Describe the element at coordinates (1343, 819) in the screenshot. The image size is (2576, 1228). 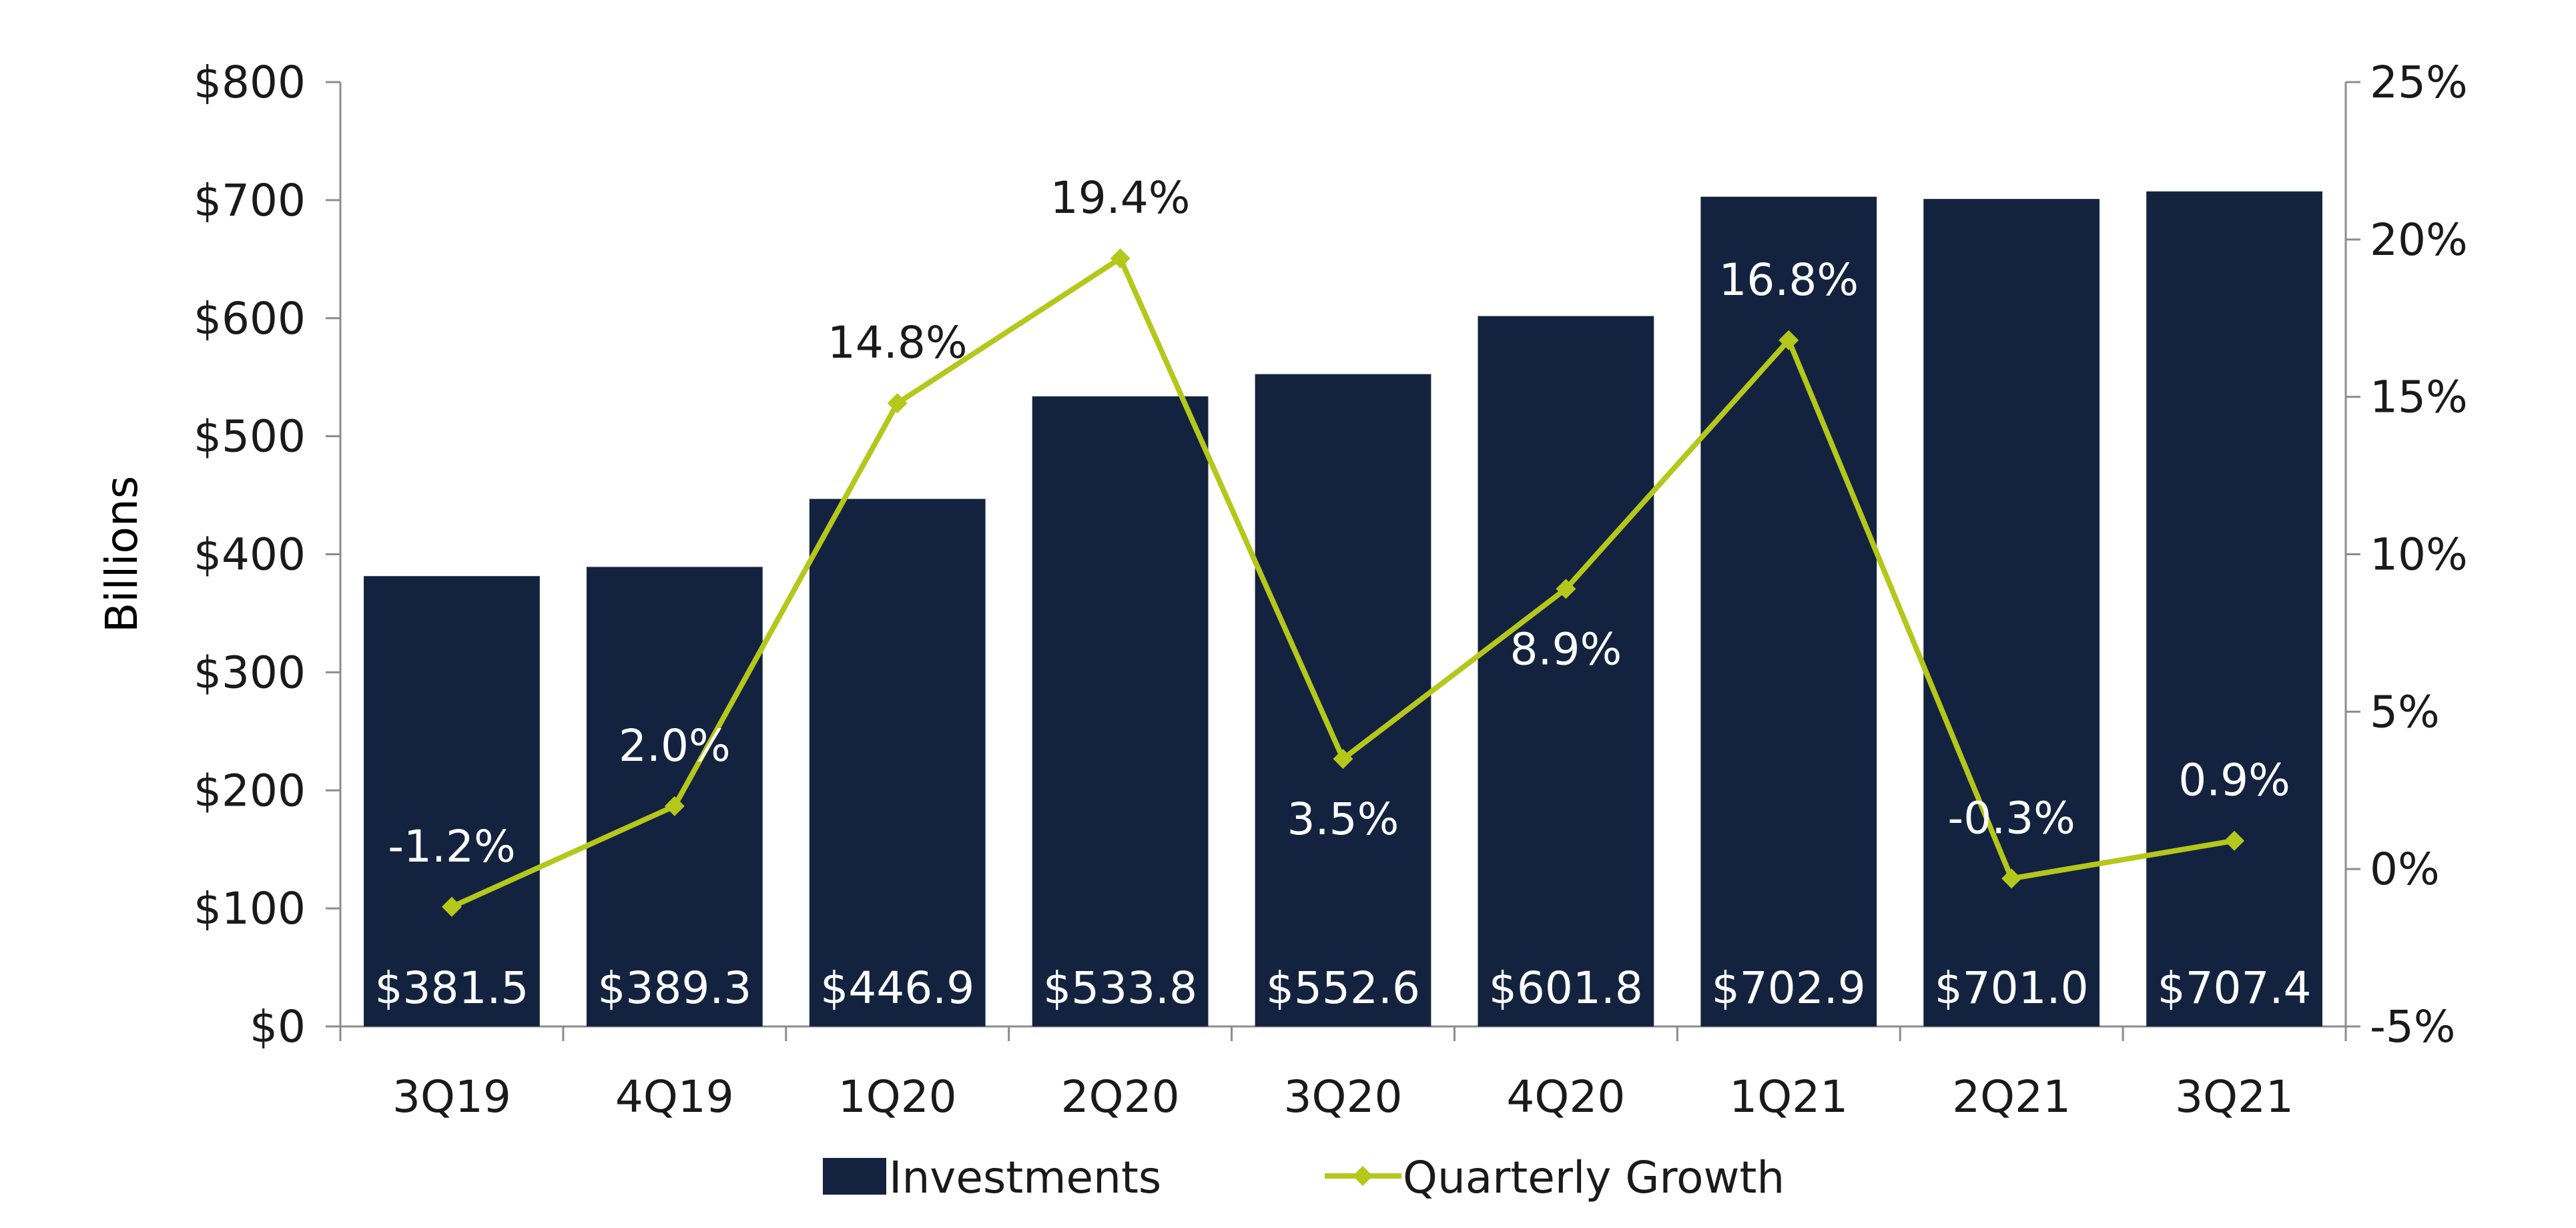
I see `growth-value-label: 3.5%` at that location.